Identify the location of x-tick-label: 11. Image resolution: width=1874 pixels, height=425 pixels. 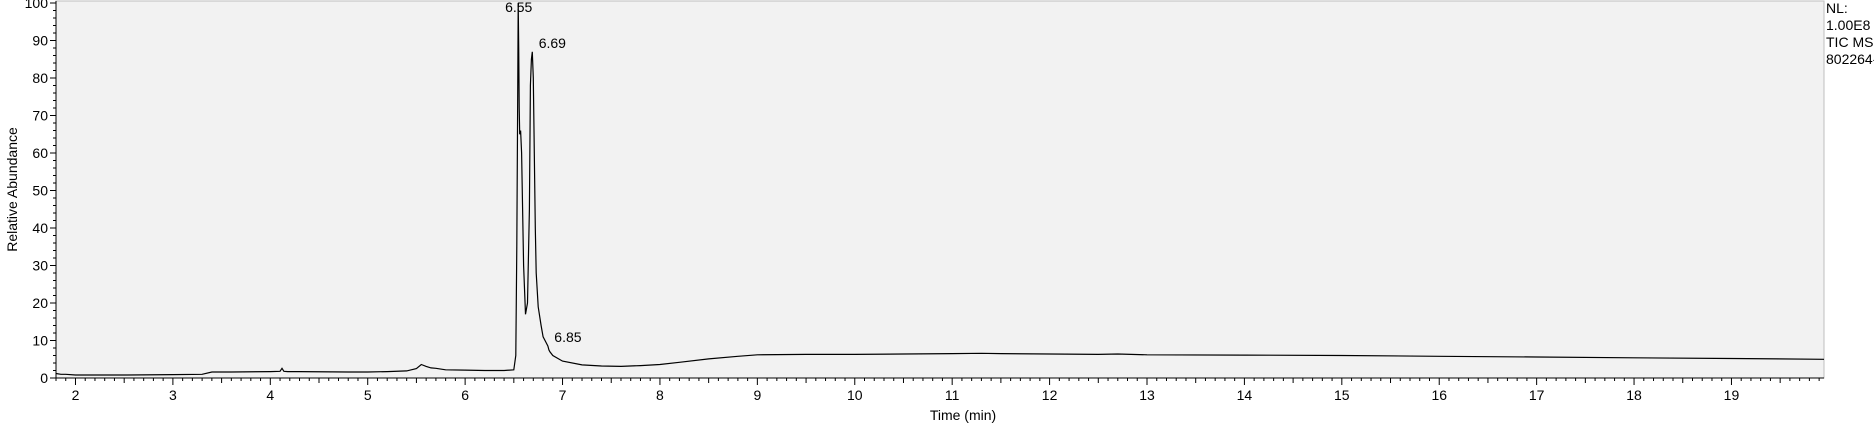
(952, 395).